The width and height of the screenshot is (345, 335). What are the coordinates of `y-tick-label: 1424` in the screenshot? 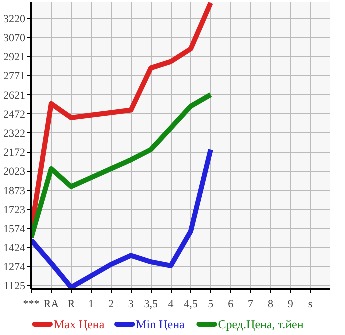 It's located at (15, 248).